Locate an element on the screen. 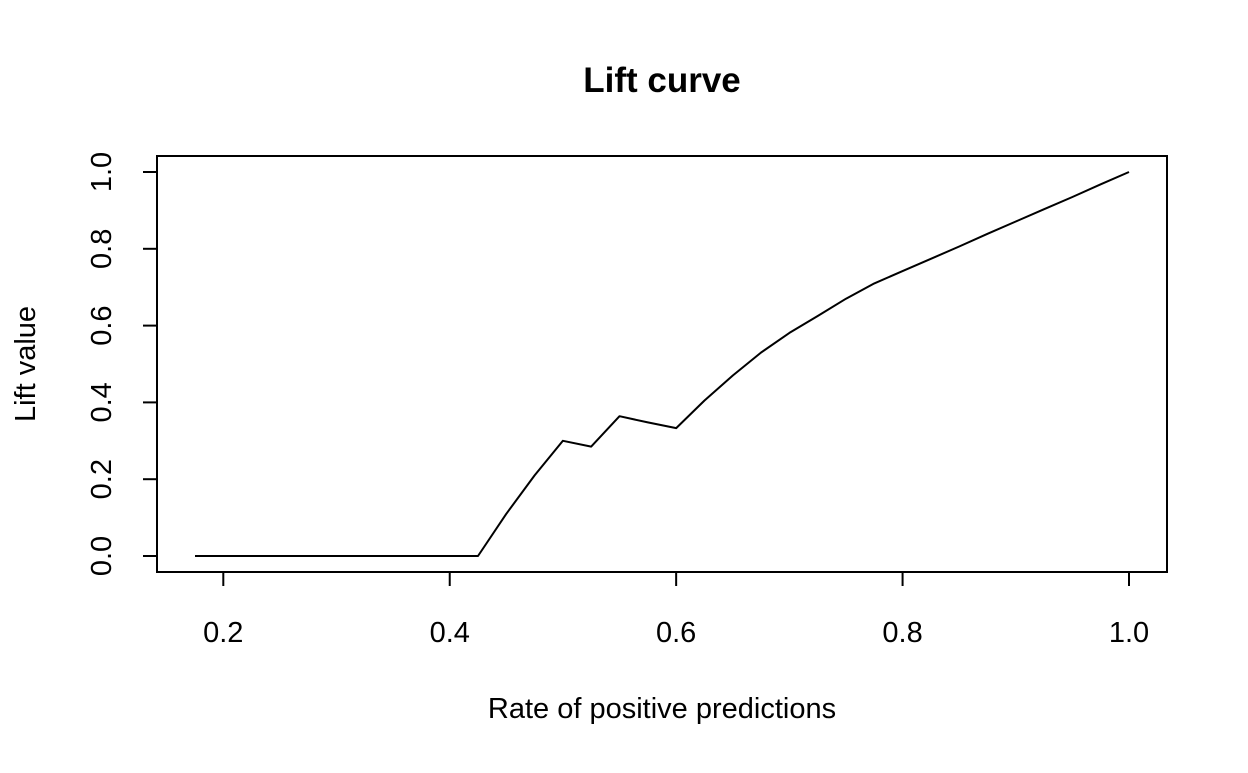  x-tick-label: 0.6 is located at coordinates (676, 633).